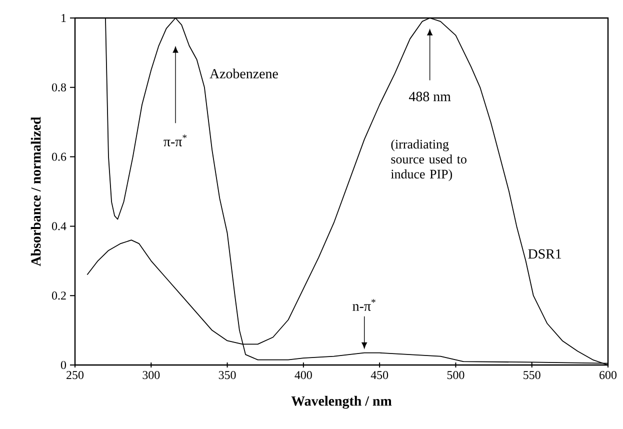 This screenshot has width=623, height=429. What do you see at coordinates (59, 156) in the screenshot?
I see `y-tick-label: 0.6` at bounding box center [59, 156].